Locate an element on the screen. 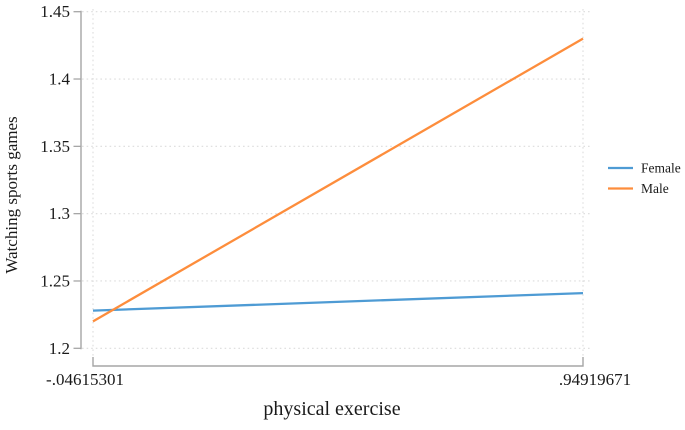 This screenshot has height=430, width=685. y-tick-label: 1.4 is located at coordinates (60, 79).